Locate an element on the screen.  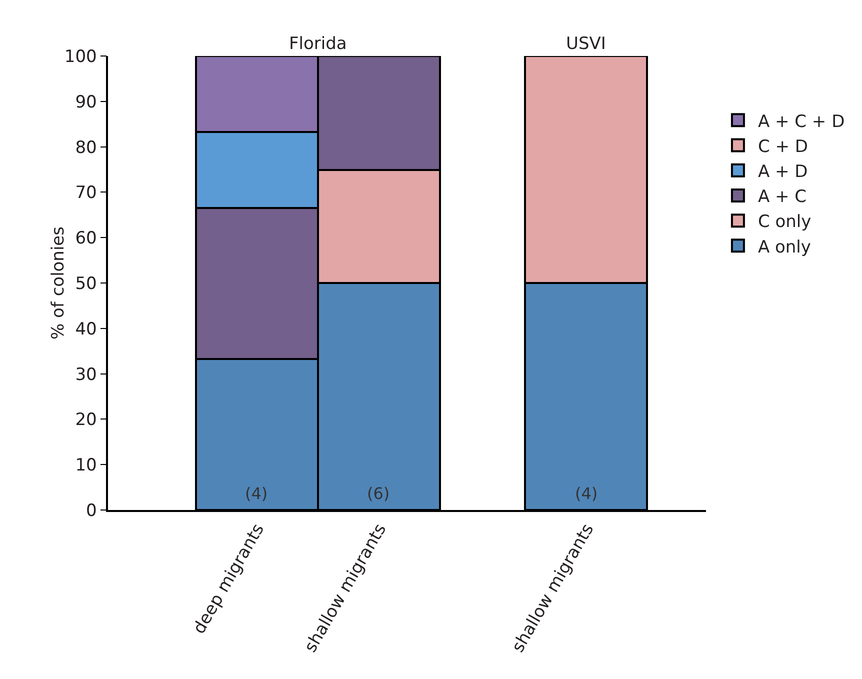
y-tick-label: 10 is located at coordinates (86, 466).